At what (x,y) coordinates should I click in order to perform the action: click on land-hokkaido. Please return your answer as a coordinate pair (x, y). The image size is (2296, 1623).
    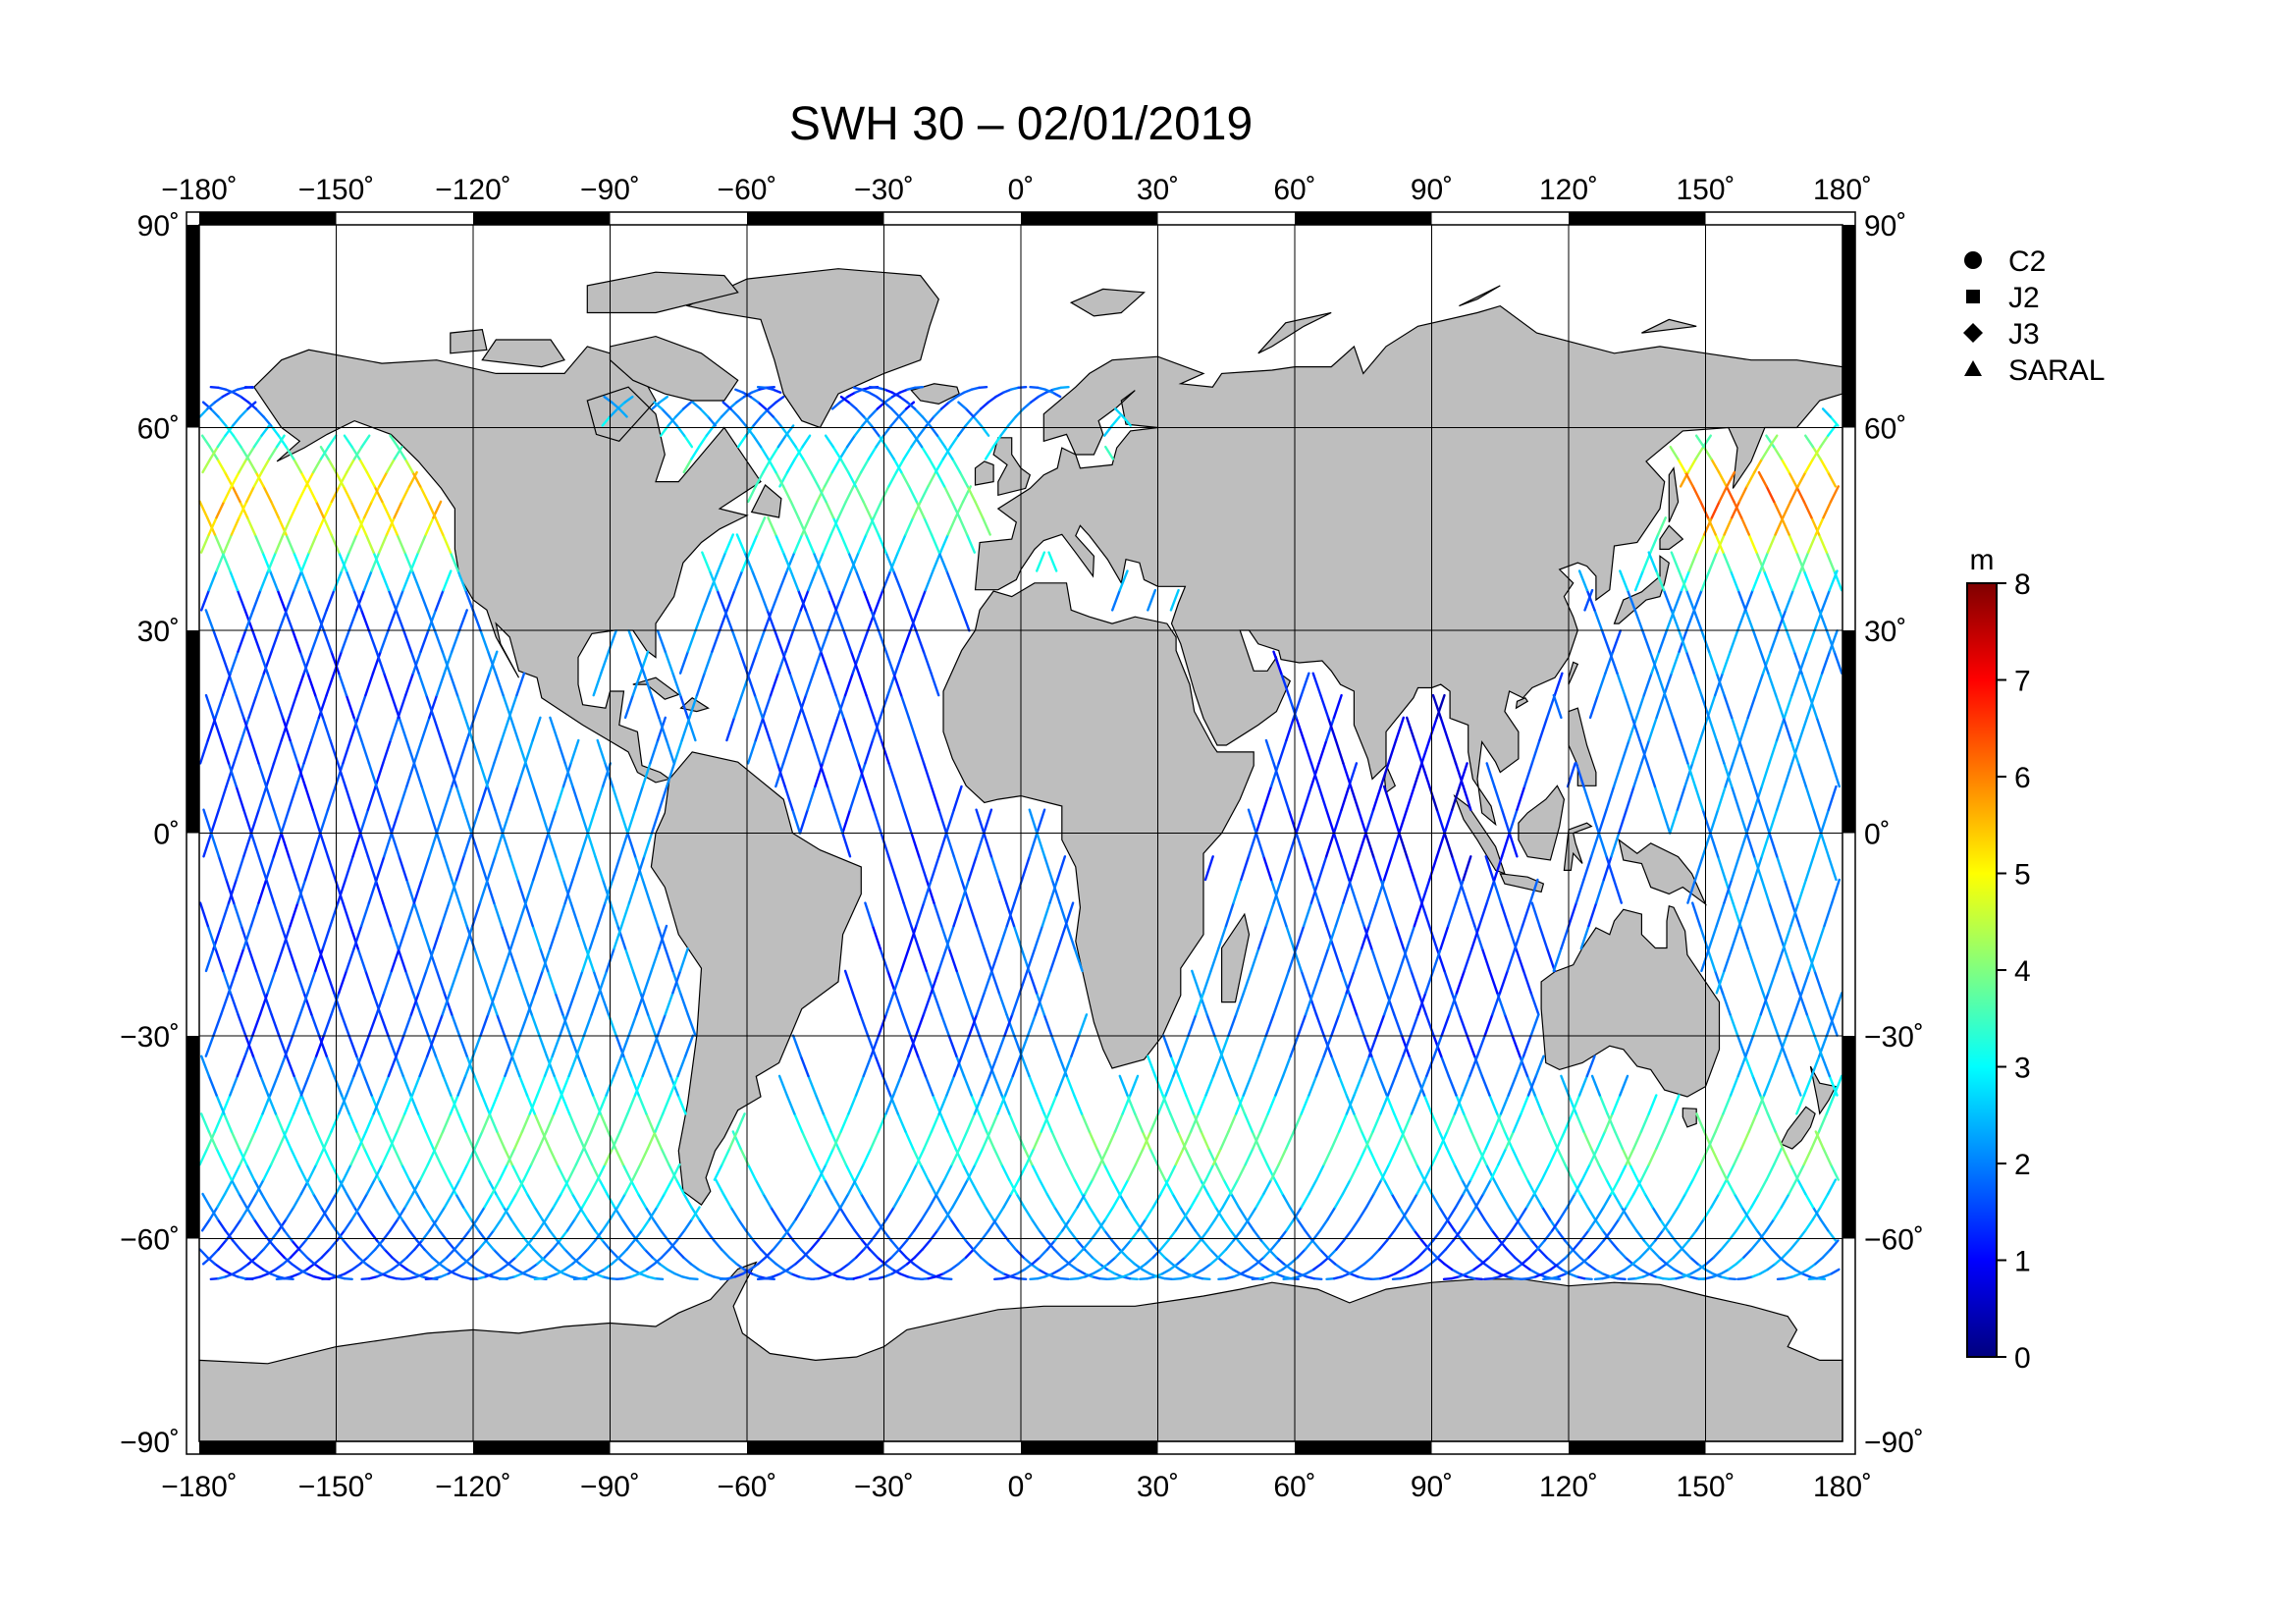
    Looking at the image, I should click on (1671, 537).